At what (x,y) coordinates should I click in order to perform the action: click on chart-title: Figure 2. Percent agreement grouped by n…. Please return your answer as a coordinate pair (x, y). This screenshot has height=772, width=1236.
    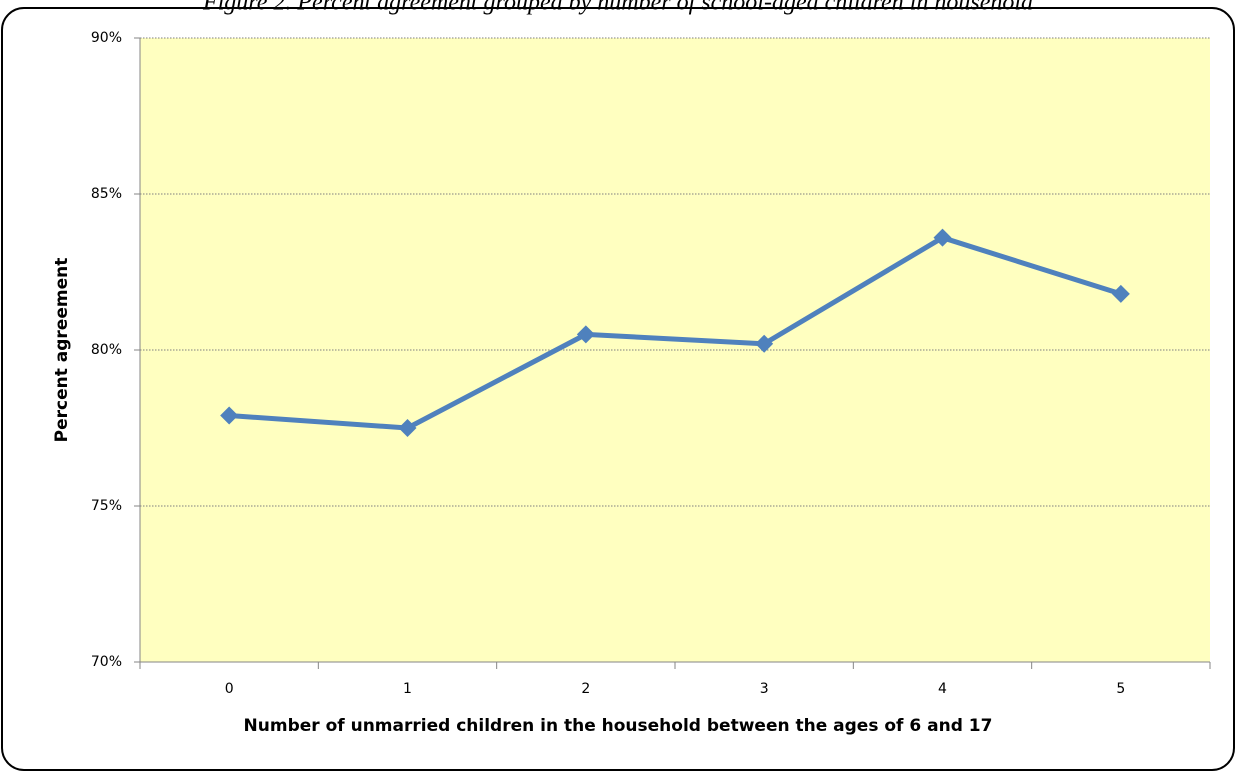
    Looking at the image, I should click on (618, 8).